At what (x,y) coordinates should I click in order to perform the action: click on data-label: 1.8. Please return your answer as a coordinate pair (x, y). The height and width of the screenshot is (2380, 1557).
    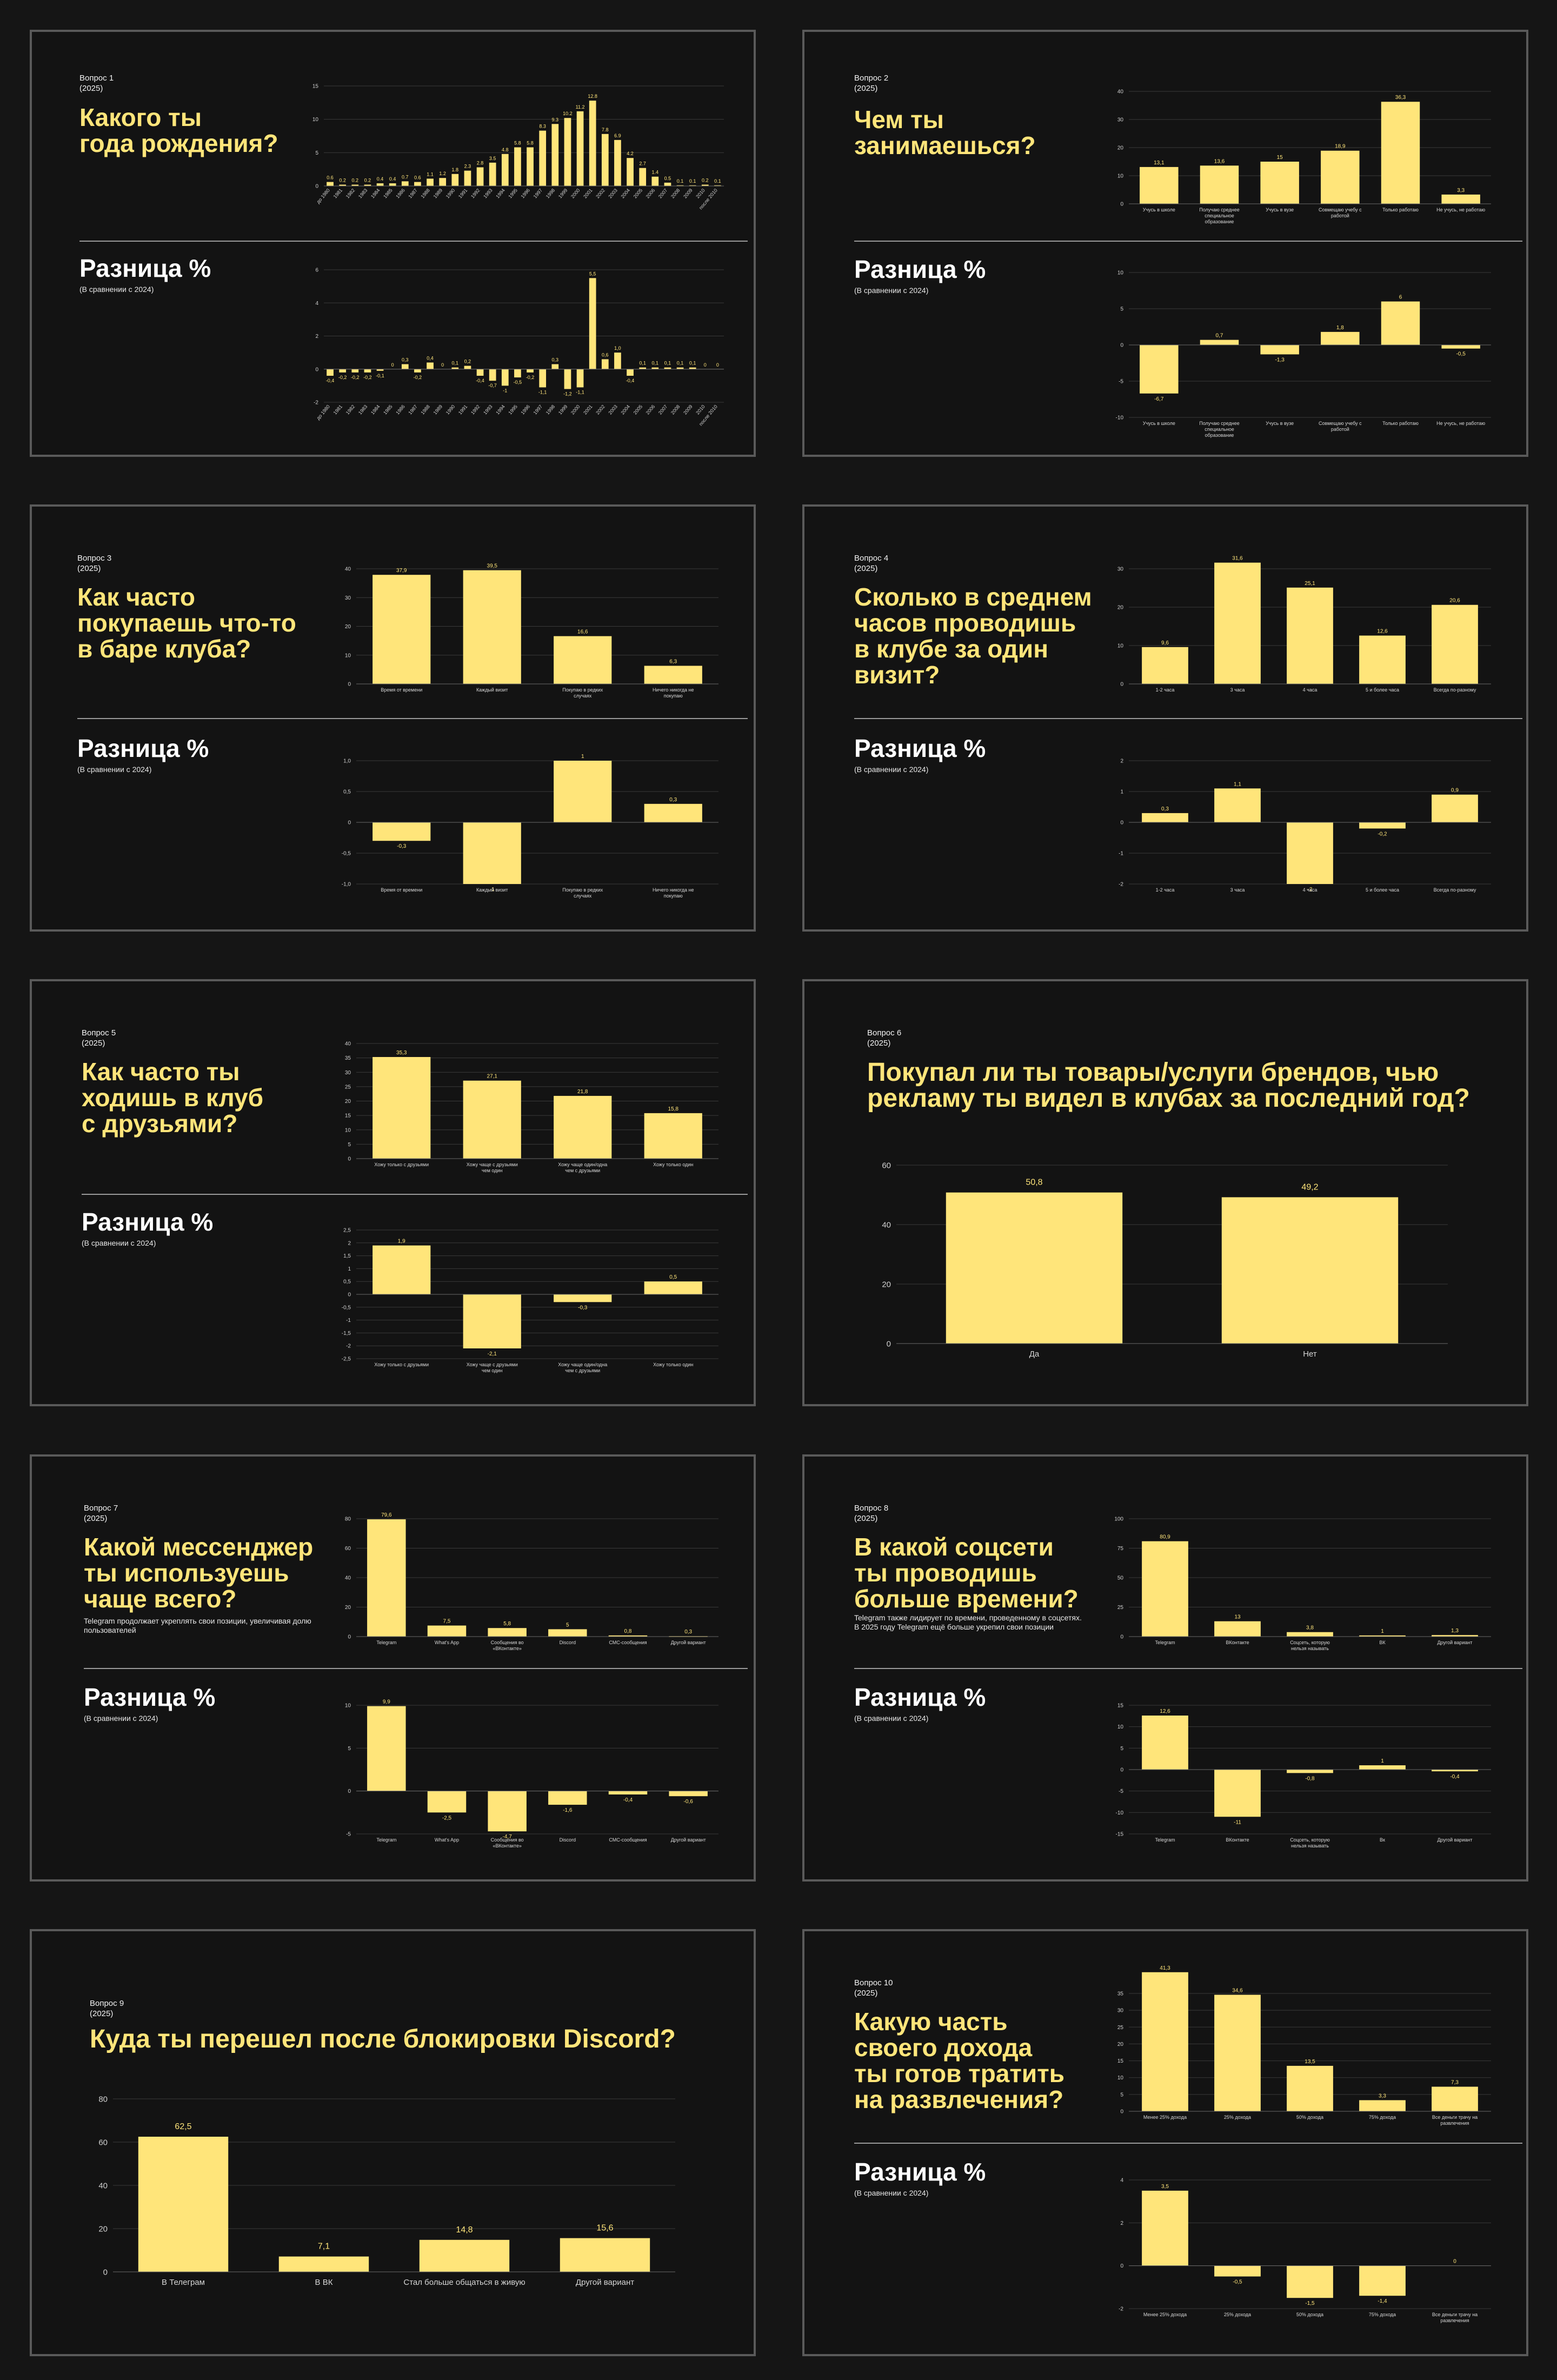
    Looking at the image, I should click on (455, 169).